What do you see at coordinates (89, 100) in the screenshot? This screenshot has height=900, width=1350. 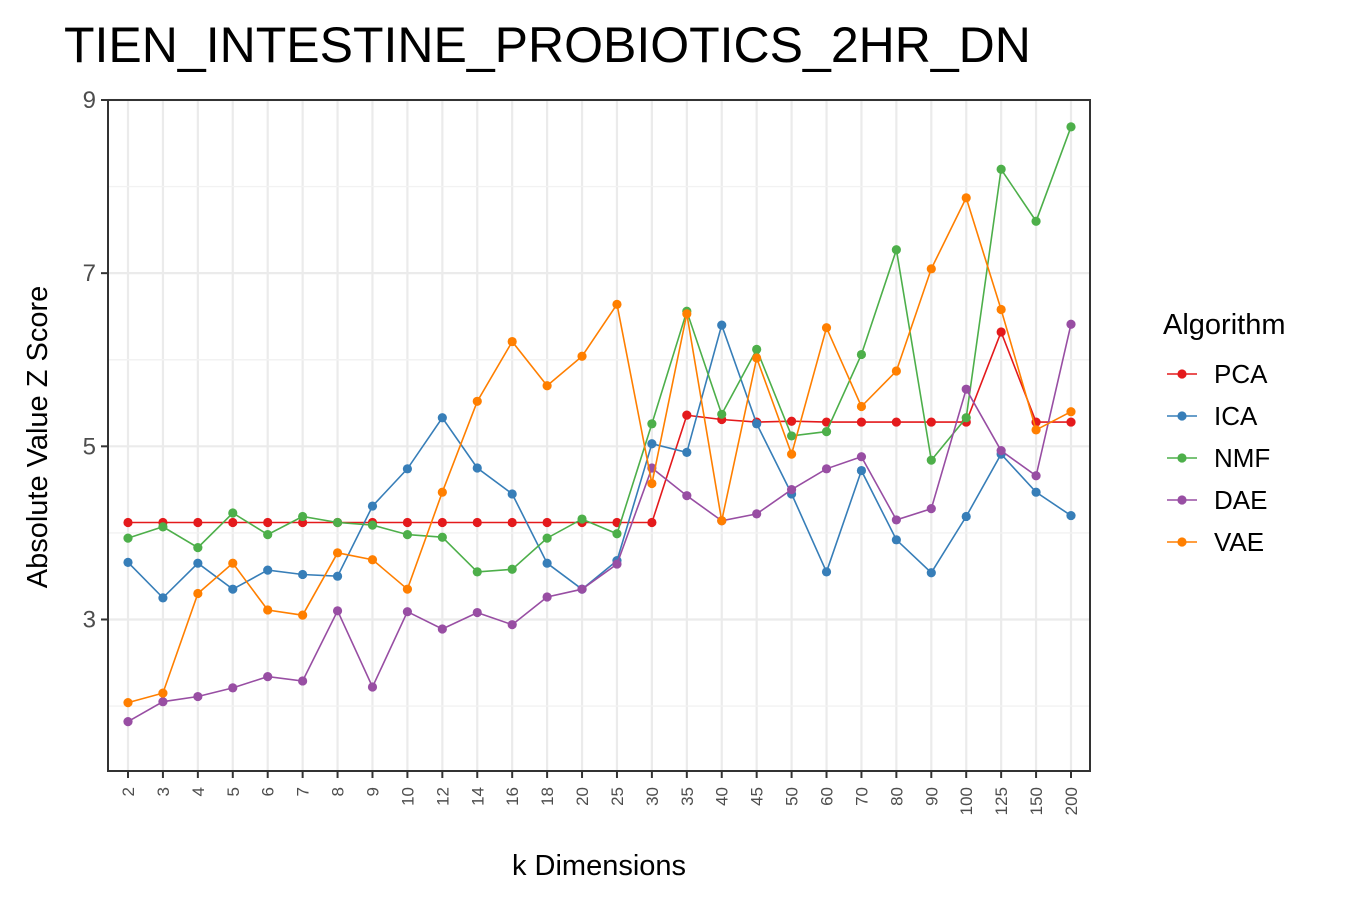 I see `y-tick-label: 9` at bounding box center [89, 100].